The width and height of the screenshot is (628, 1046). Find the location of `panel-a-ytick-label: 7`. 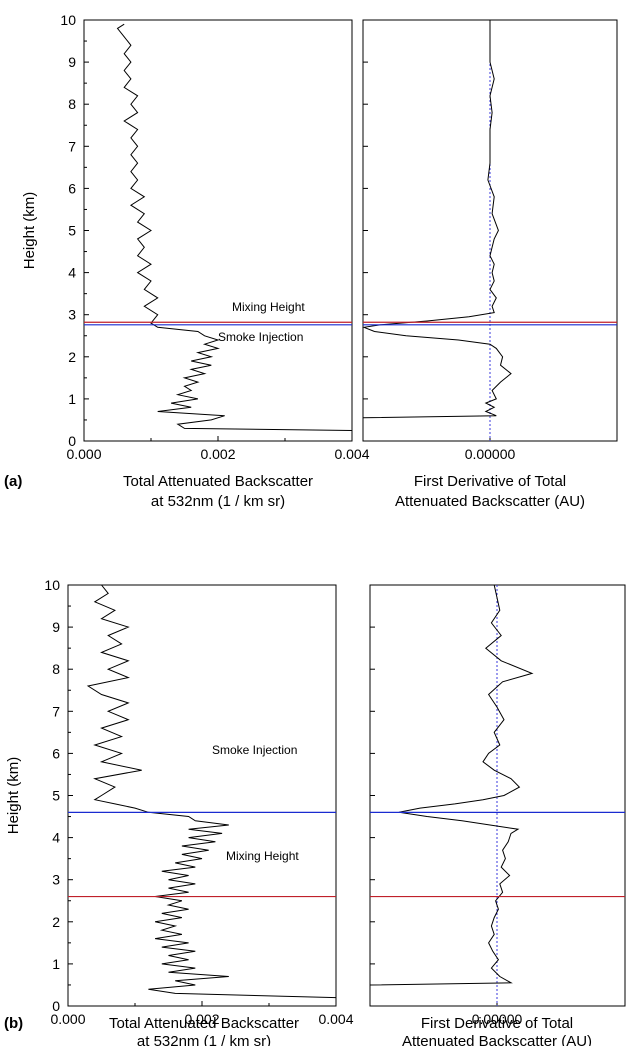

panel-a-ytick-label: 7 is located at coordinates (72, 146).